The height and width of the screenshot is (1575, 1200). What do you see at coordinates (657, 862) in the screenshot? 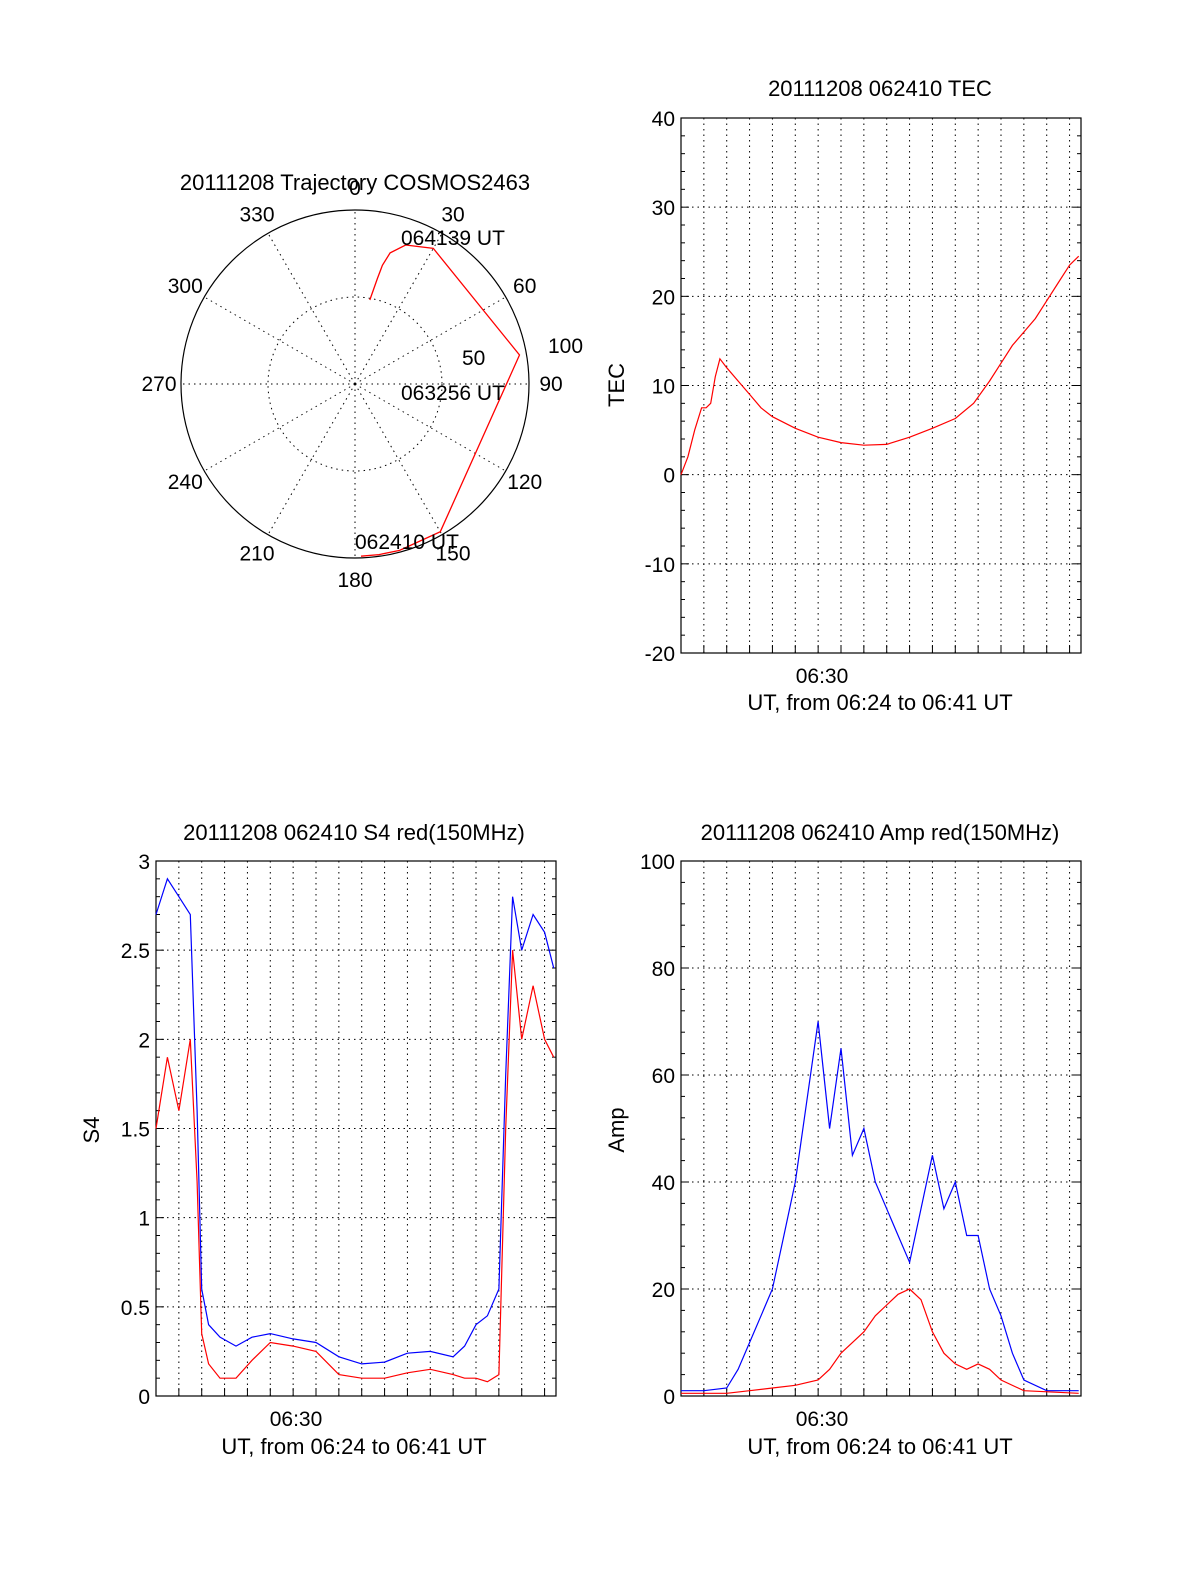
I see `y-tick-label: 100` at bounding box center [657, 862].